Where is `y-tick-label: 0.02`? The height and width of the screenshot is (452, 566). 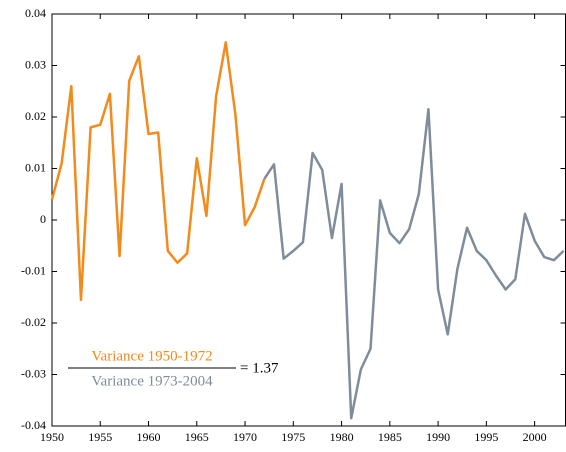
y-tick-label: 0.02 is located at coordinates (35, 116).